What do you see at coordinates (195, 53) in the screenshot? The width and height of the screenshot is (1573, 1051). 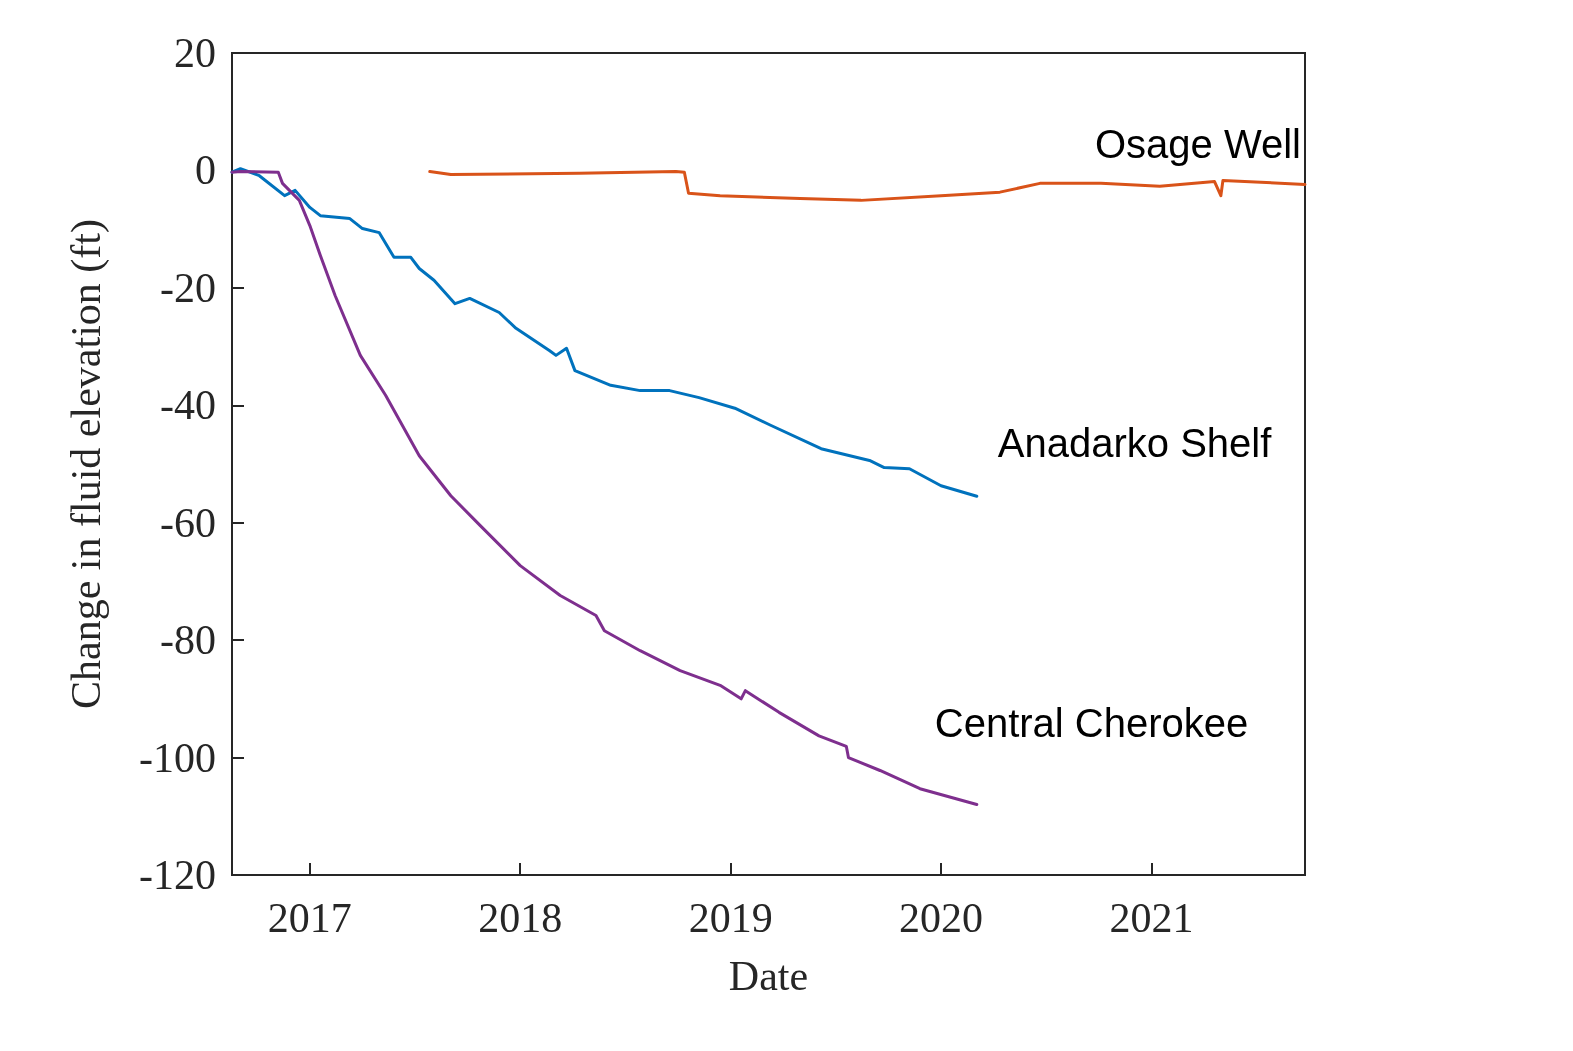 I see `y-tick-label: 20` at bounding box center [195, 53].